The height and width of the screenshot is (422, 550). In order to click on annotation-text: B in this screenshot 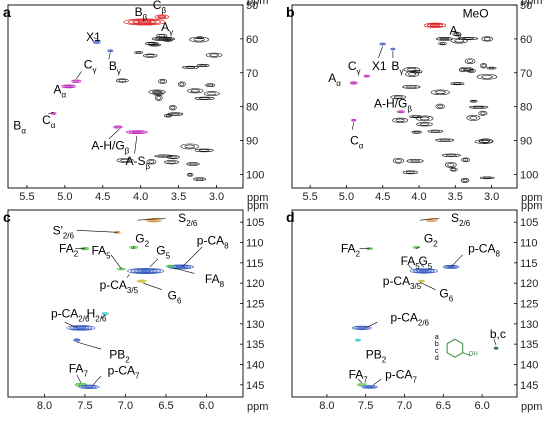, I will do `click(113, 66)`.